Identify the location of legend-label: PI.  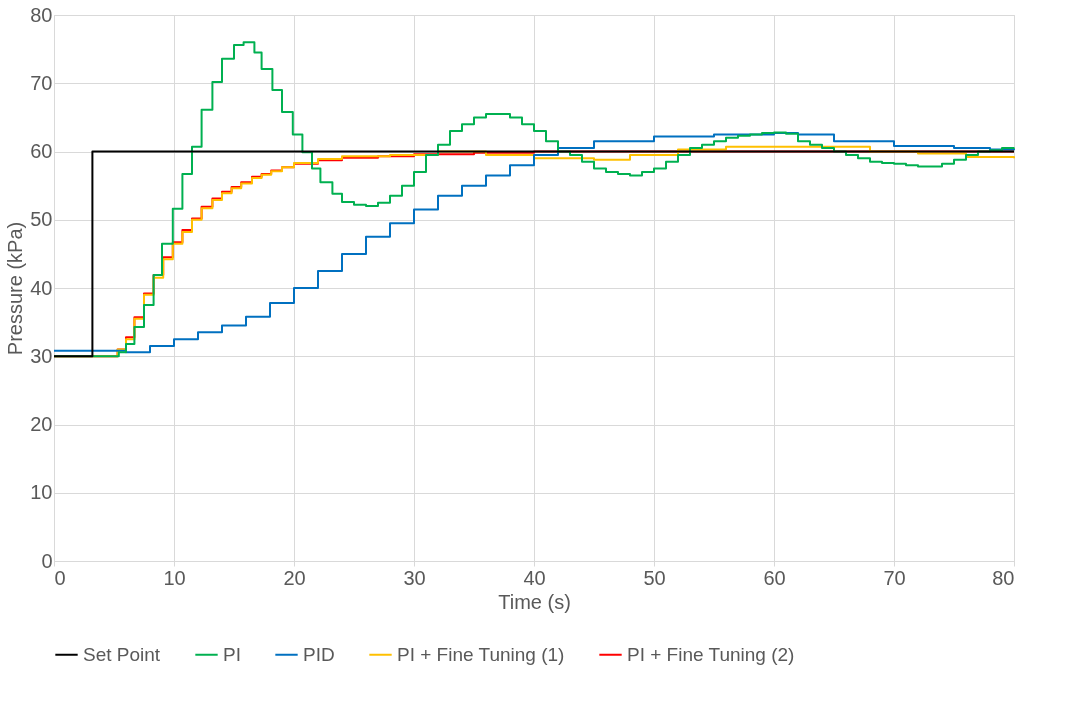
(232, 654).